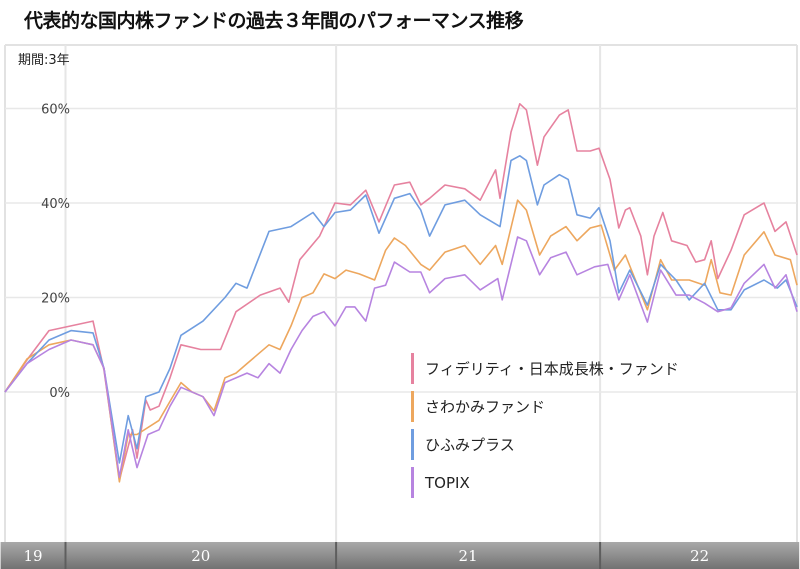  What do you see at coordinates (55, 299) in the screenshot?
I see `y-tick-label: 20%` at bounding box center [55, 299].